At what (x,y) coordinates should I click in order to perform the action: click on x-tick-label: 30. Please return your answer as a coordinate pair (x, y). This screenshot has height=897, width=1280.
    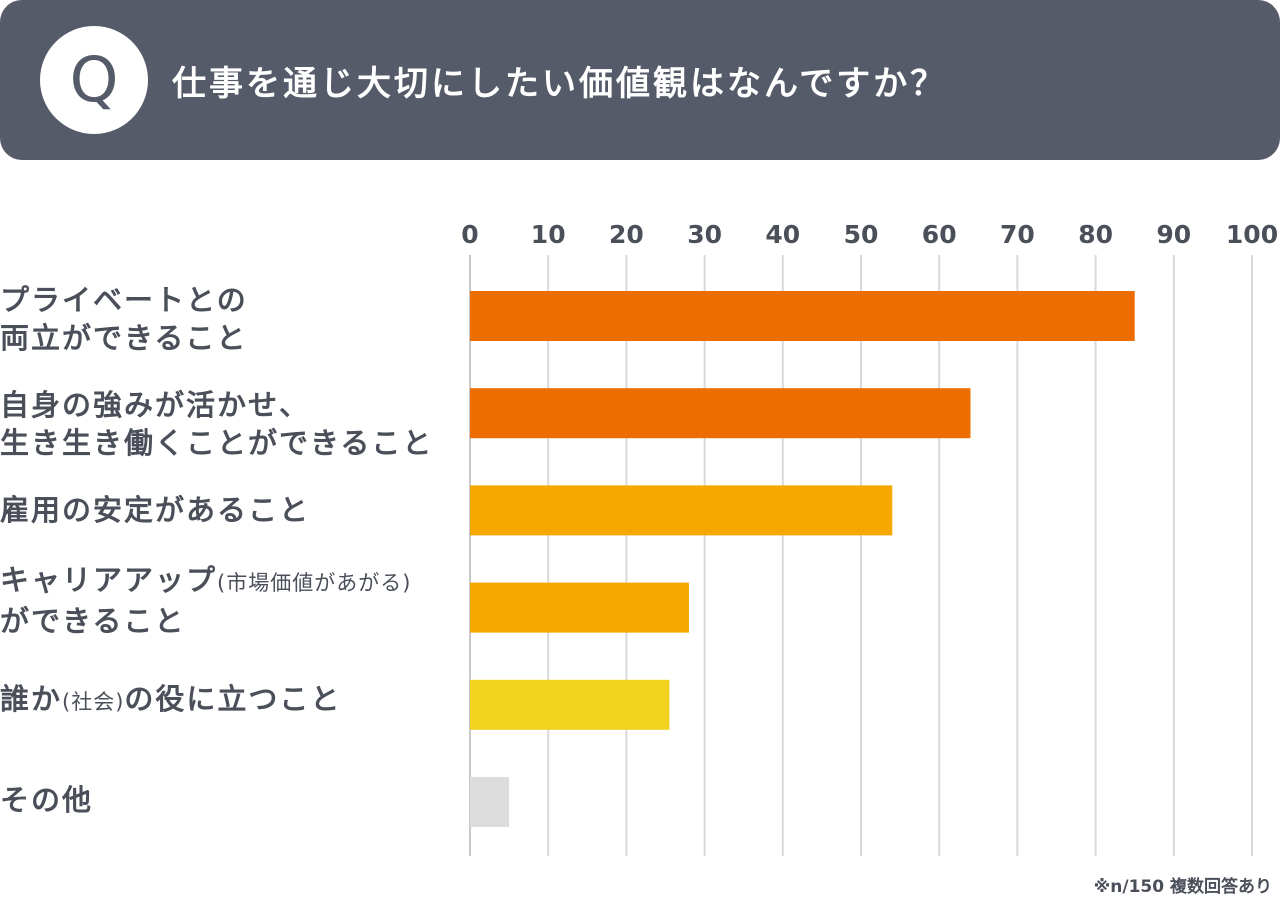
    Looking at the image, I should click on (704, 234).